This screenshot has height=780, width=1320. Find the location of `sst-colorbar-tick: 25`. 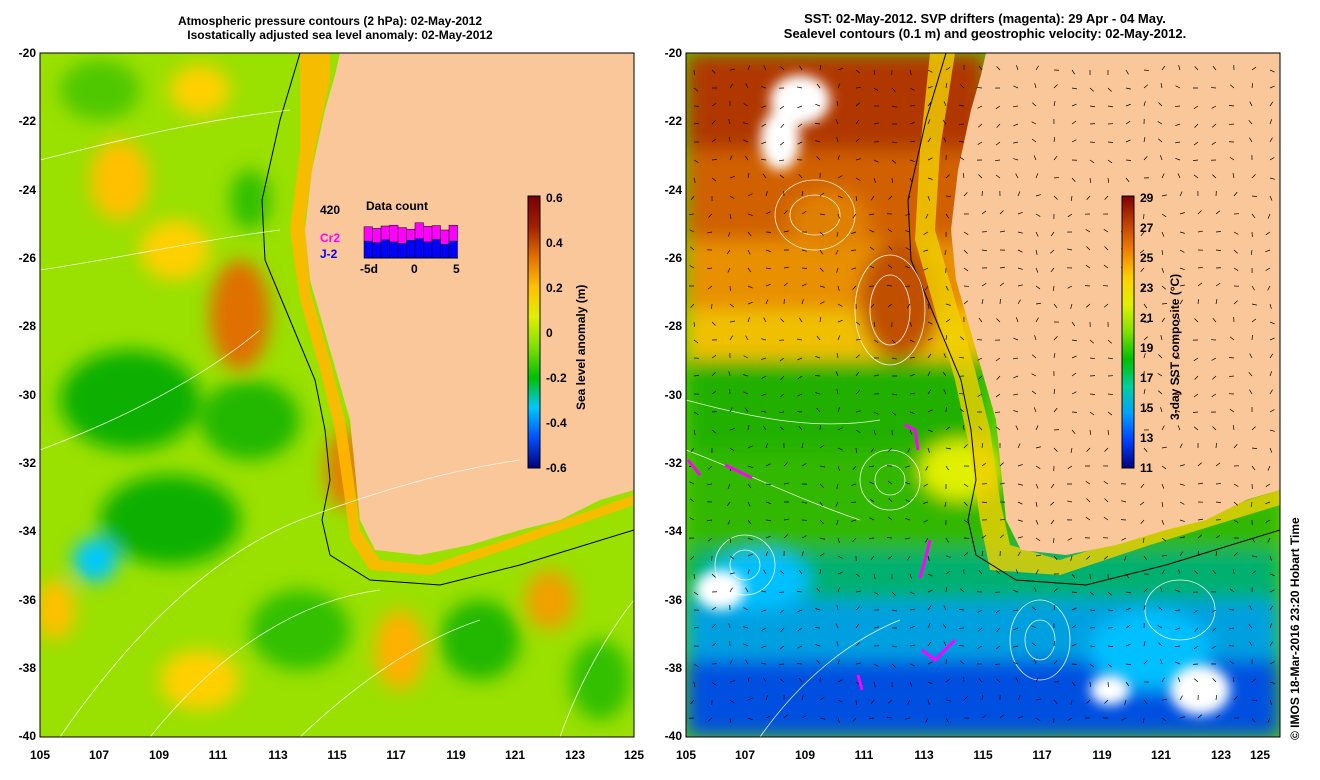

sst-colorbar-tick: 25 is located at coordinates (1147, 258).